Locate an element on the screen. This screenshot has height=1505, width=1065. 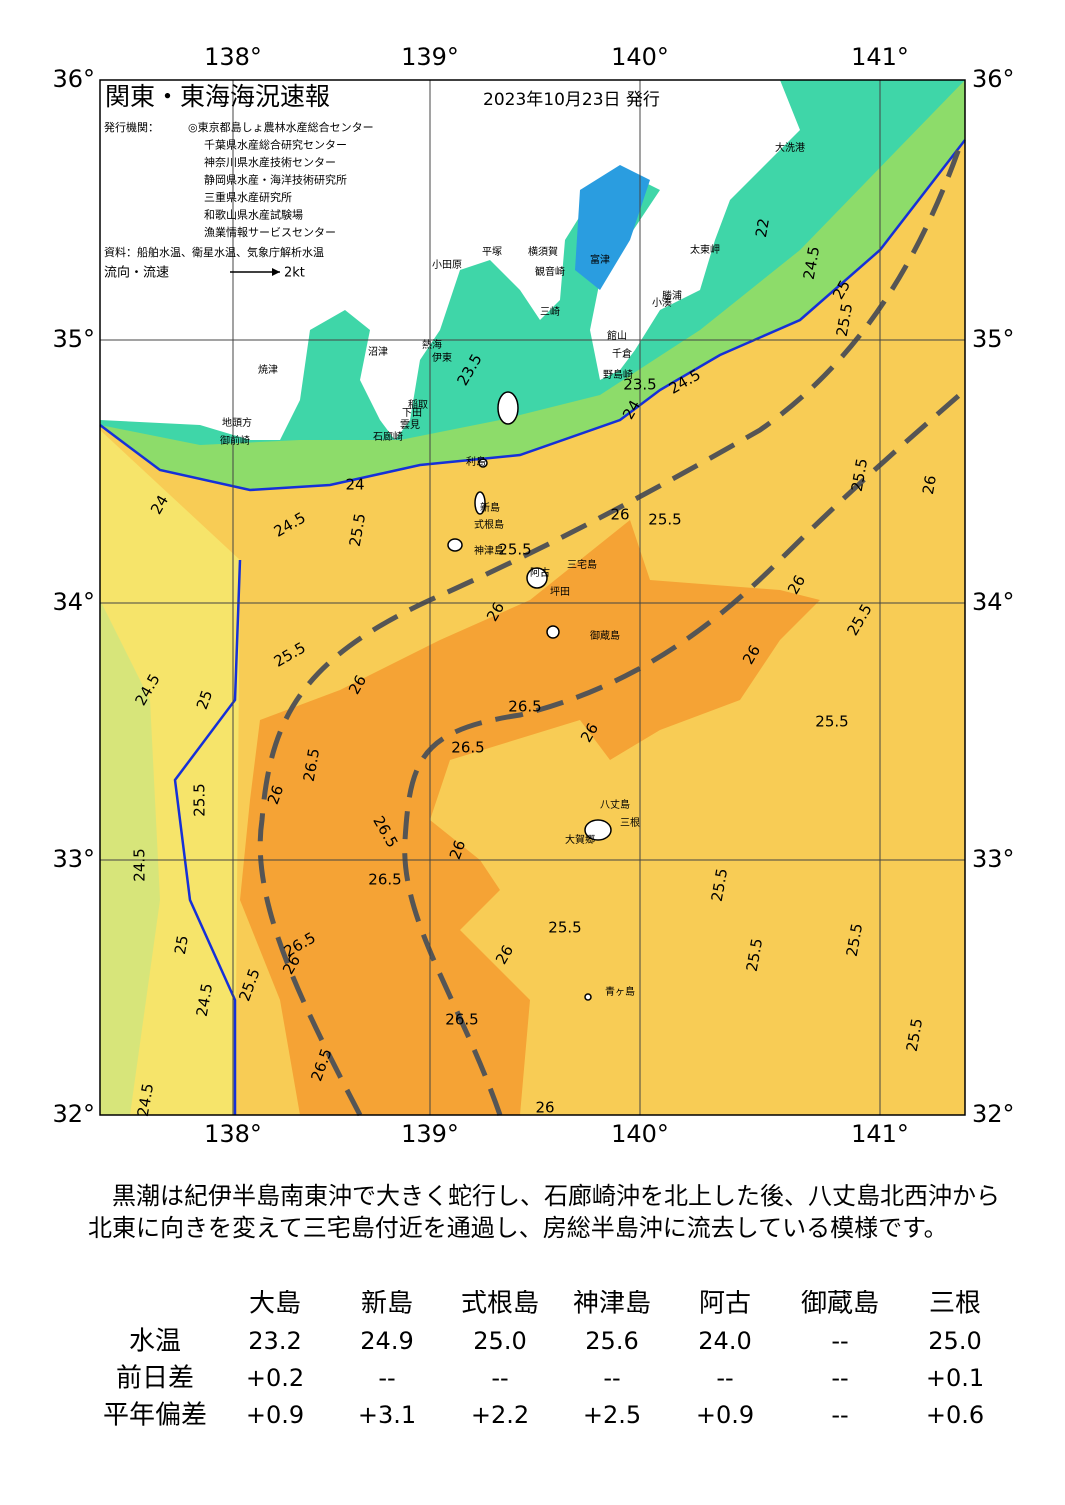
place-name: 館山 is located at coordinates (617, 335).